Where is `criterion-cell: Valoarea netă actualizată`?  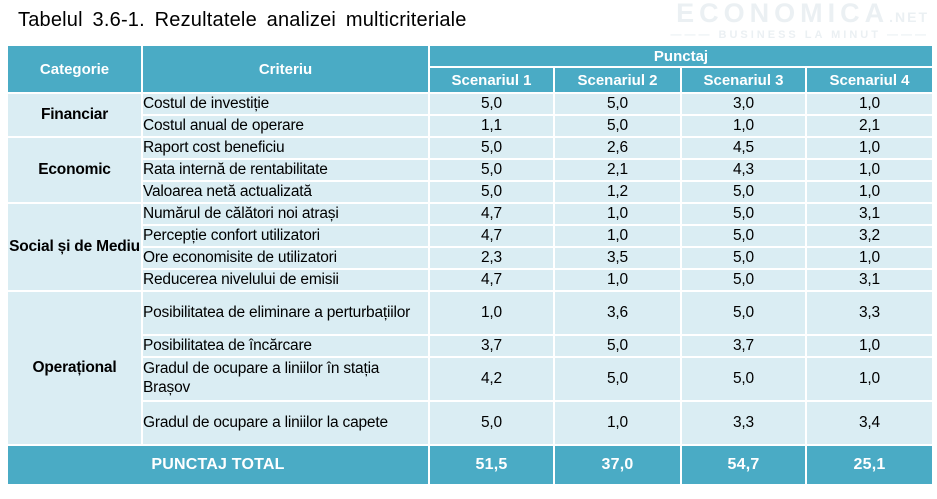 criterion-cell: Valoarea netă actualizată is located at coordinates (285, 192).